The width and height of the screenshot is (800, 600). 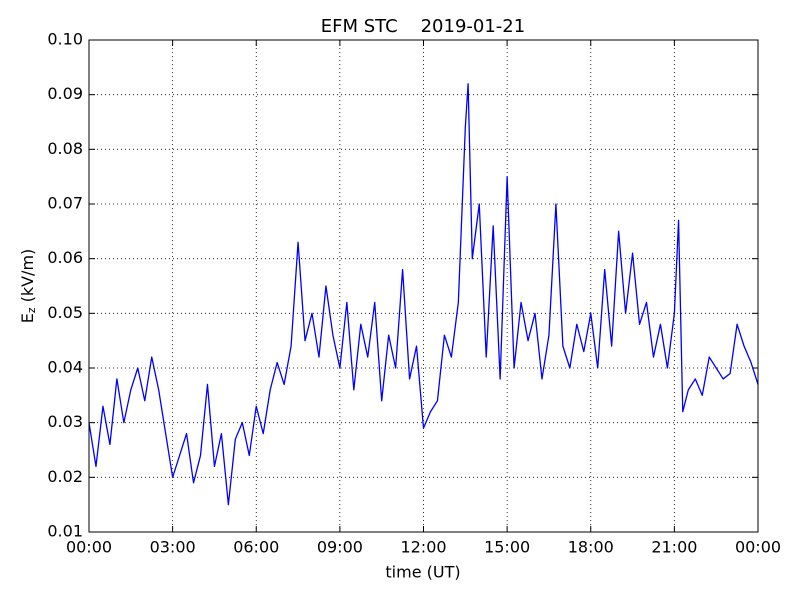 What do you see at coordinates (65, 39) in the screenshot?
I see `y-tick-label: 0.10` at bounding box center [65, 39].